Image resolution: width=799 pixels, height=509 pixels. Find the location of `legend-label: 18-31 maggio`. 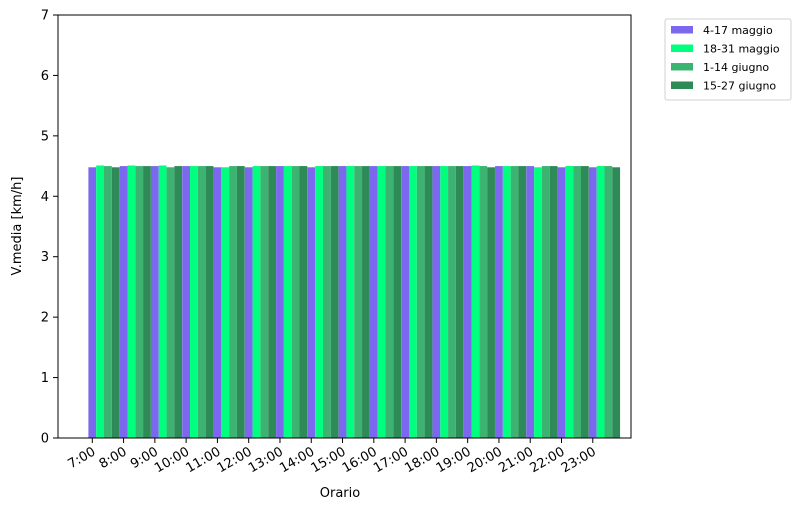

legend-label: 18-31 maggio is located at coordinates (741, 49).